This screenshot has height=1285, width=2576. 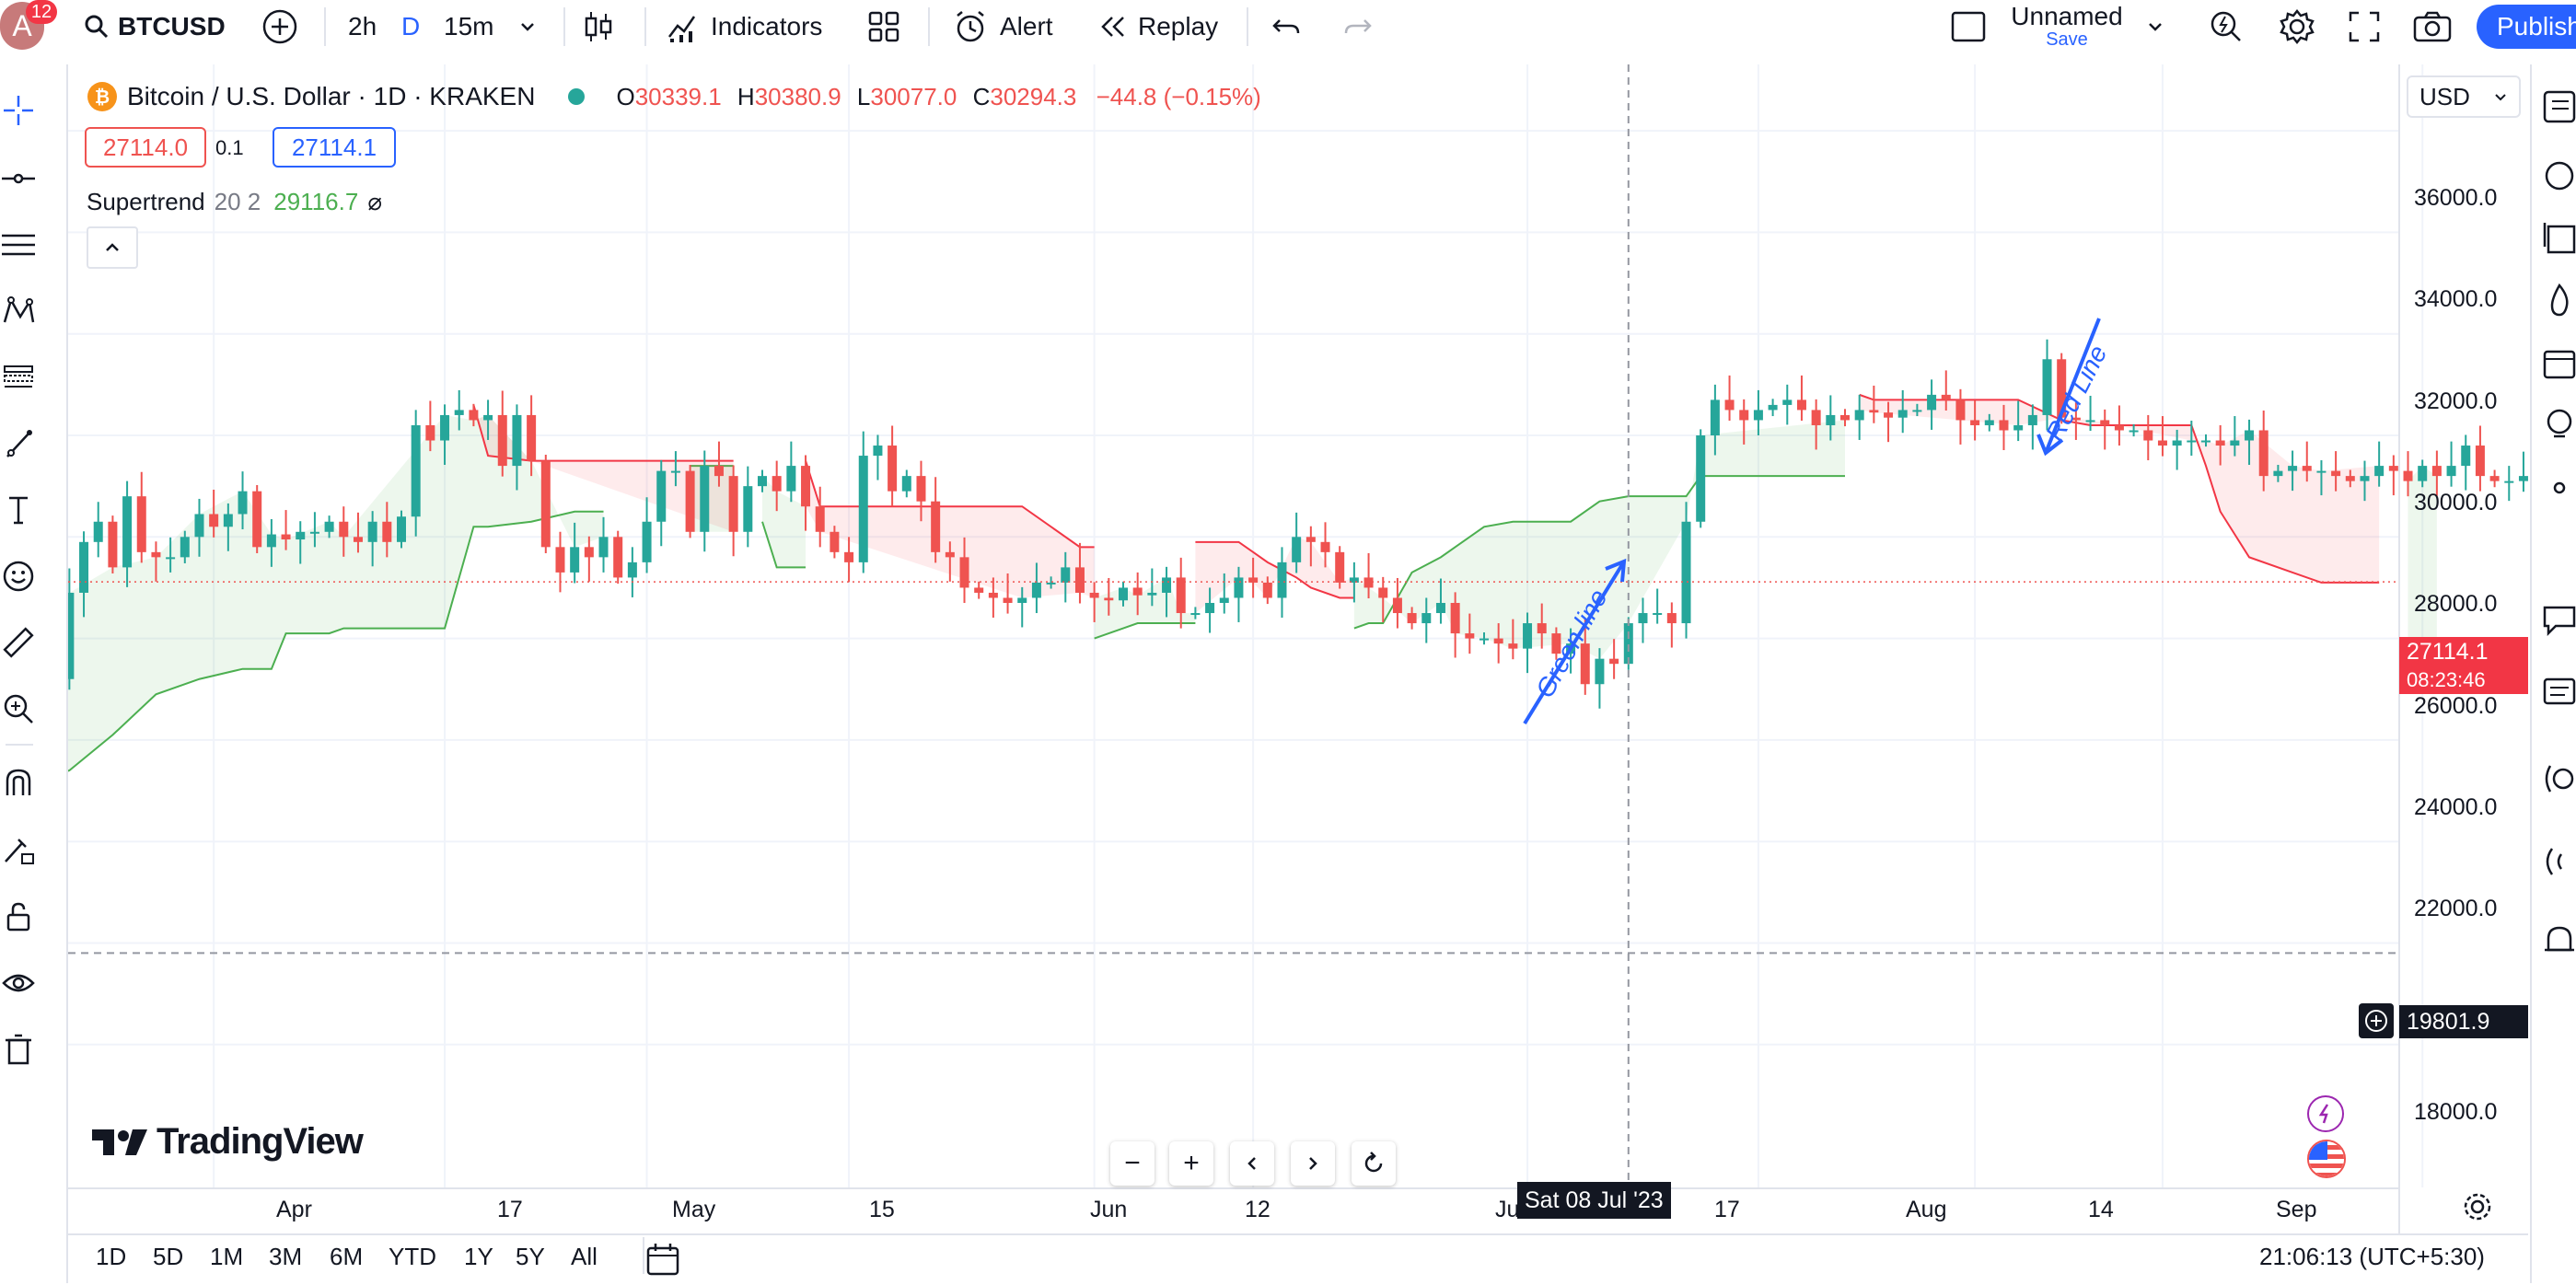 What do you see at coordinates (111, 1256) in the screenshot?
I see `range-1d: 1D` at bounding box center [111, 1256].